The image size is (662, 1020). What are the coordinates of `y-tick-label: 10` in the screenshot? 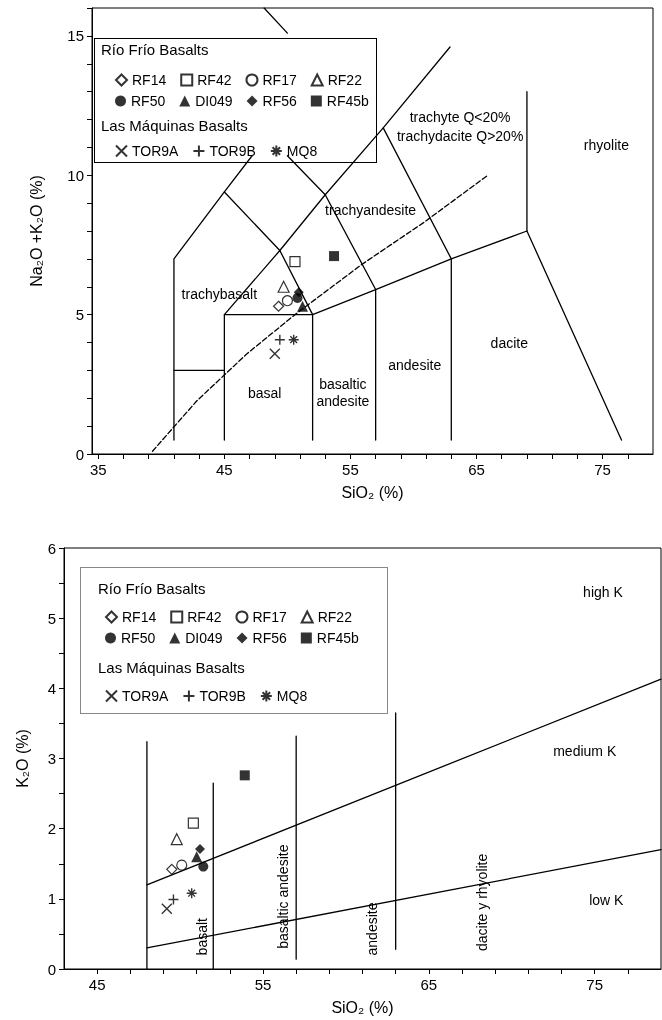 It's located at (75, 175).